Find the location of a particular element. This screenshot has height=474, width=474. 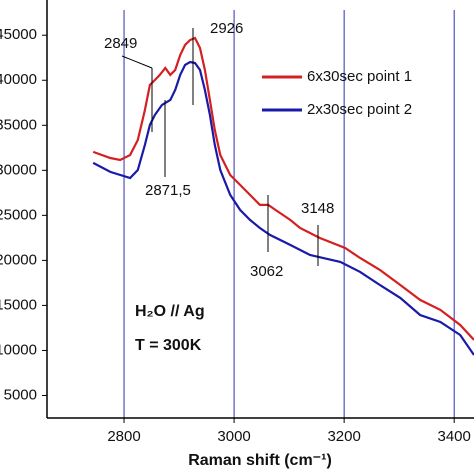

y-tick-label: 30000 is located at coordinates (18, 169).